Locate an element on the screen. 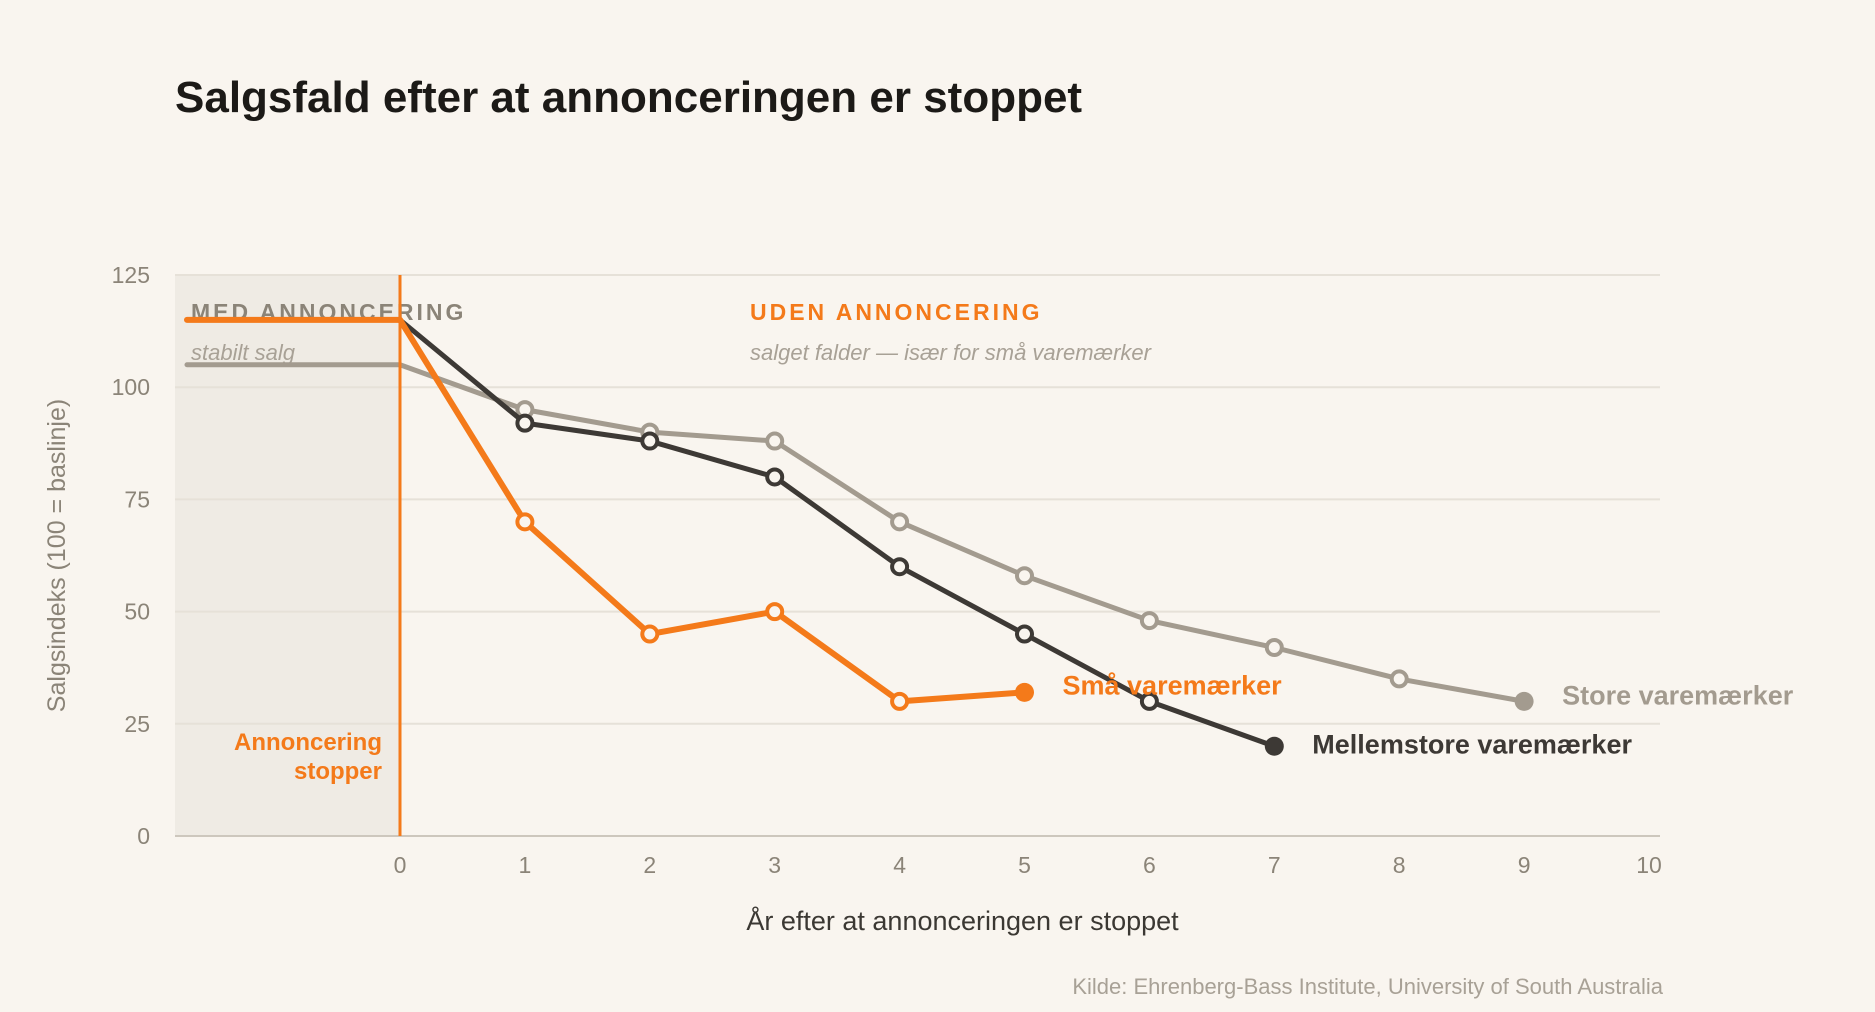 This screenshot has height=1012, width=1875. x-axis-ticks: 0 1 2 3 4 5 6 7 8 9 10 is located at coordinates (1028, 865).